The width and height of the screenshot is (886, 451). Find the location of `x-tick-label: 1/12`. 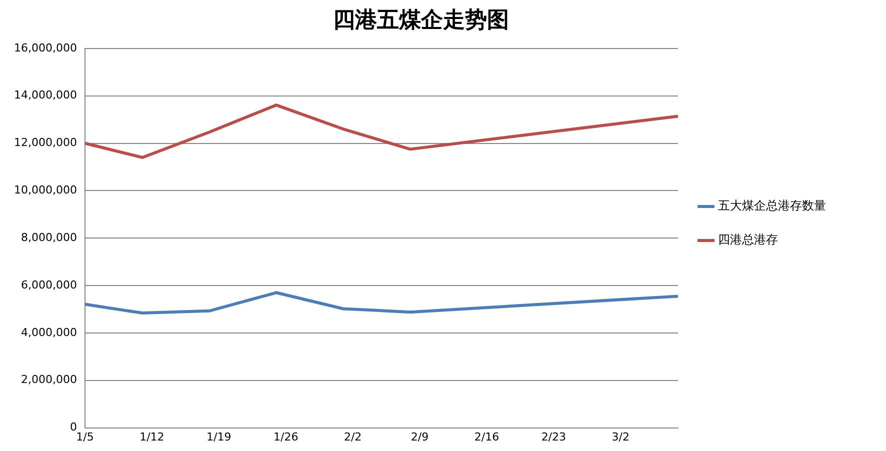

x-tick-label: 1/12 is located at coordinates (152, 437).